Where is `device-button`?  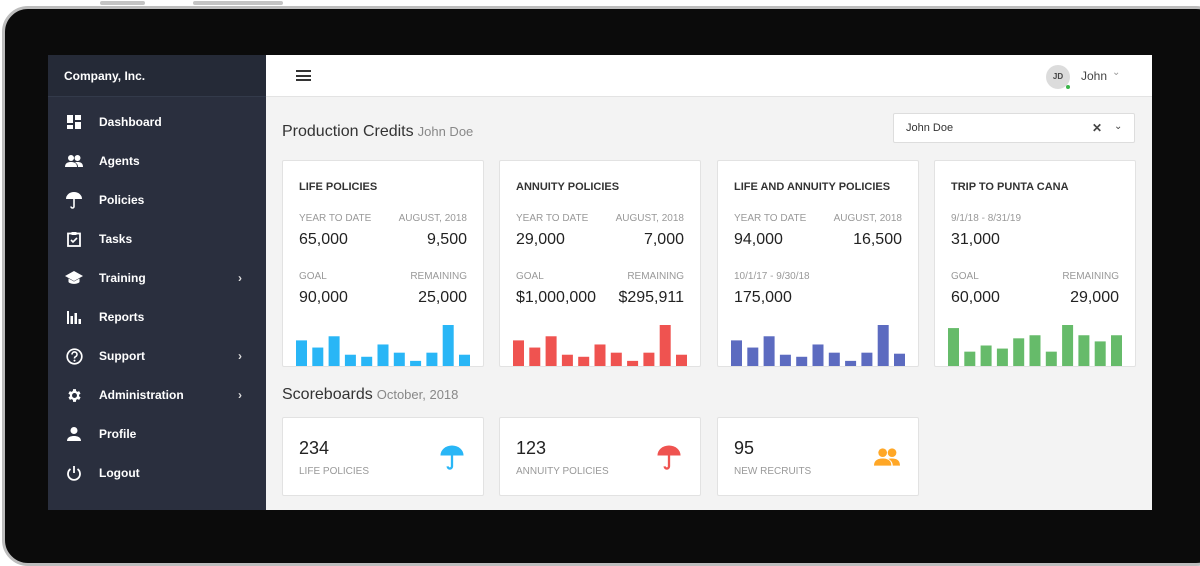 device-button is located at coordinates (122, 3).